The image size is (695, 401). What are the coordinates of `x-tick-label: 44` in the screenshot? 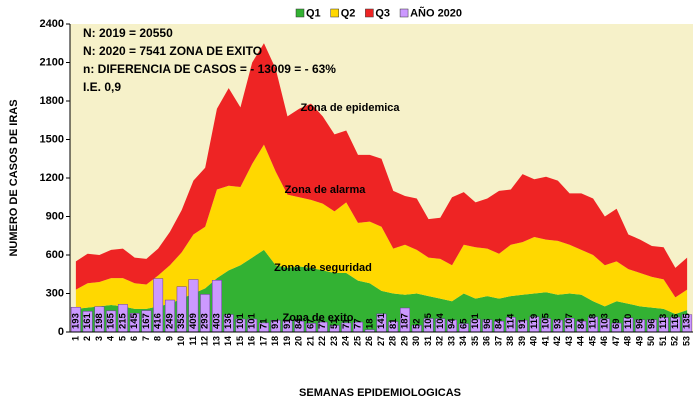 It's located at (581, 341).